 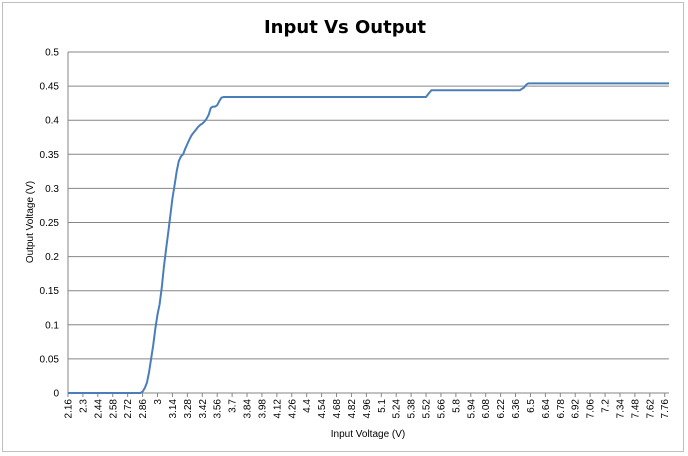 What do you see at coordinates (69, 409) in the screenshot?
I see `x-tick-label: 2.16` at bounding box center [69, 409].